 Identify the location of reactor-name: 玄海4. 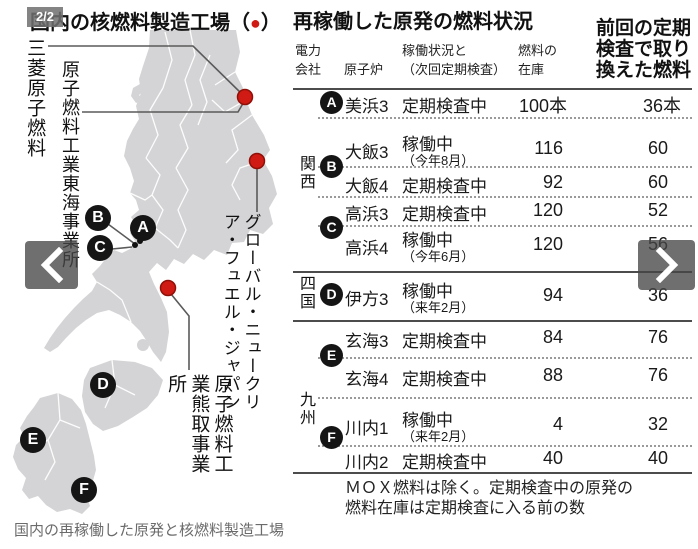
(367, 379).